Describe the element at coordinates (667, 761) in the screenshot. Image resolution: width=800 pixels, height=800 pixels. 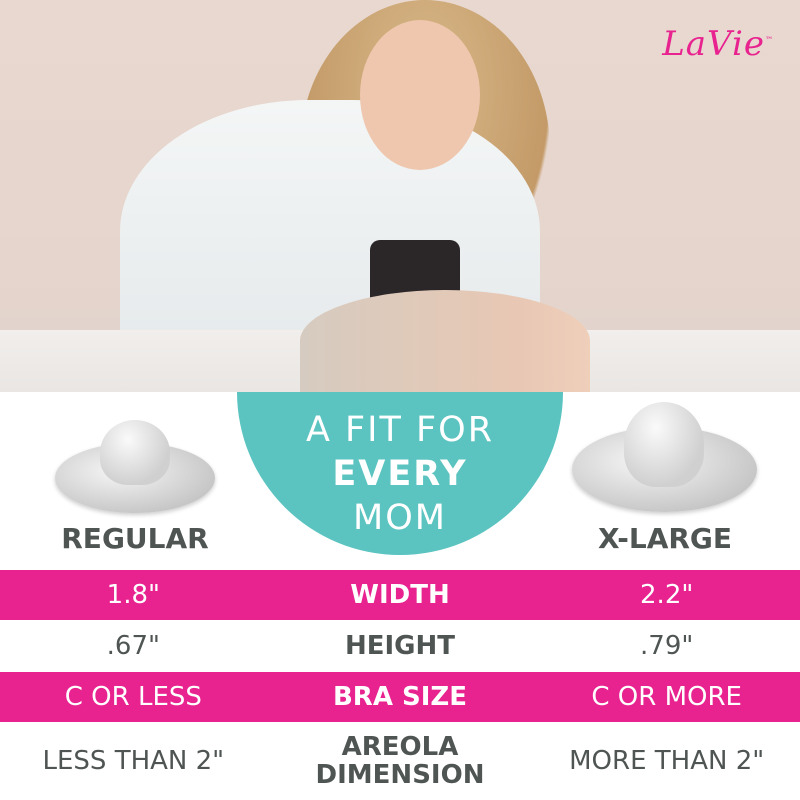
I see `cell-xlarge: MORE THAN 2"` at that location.